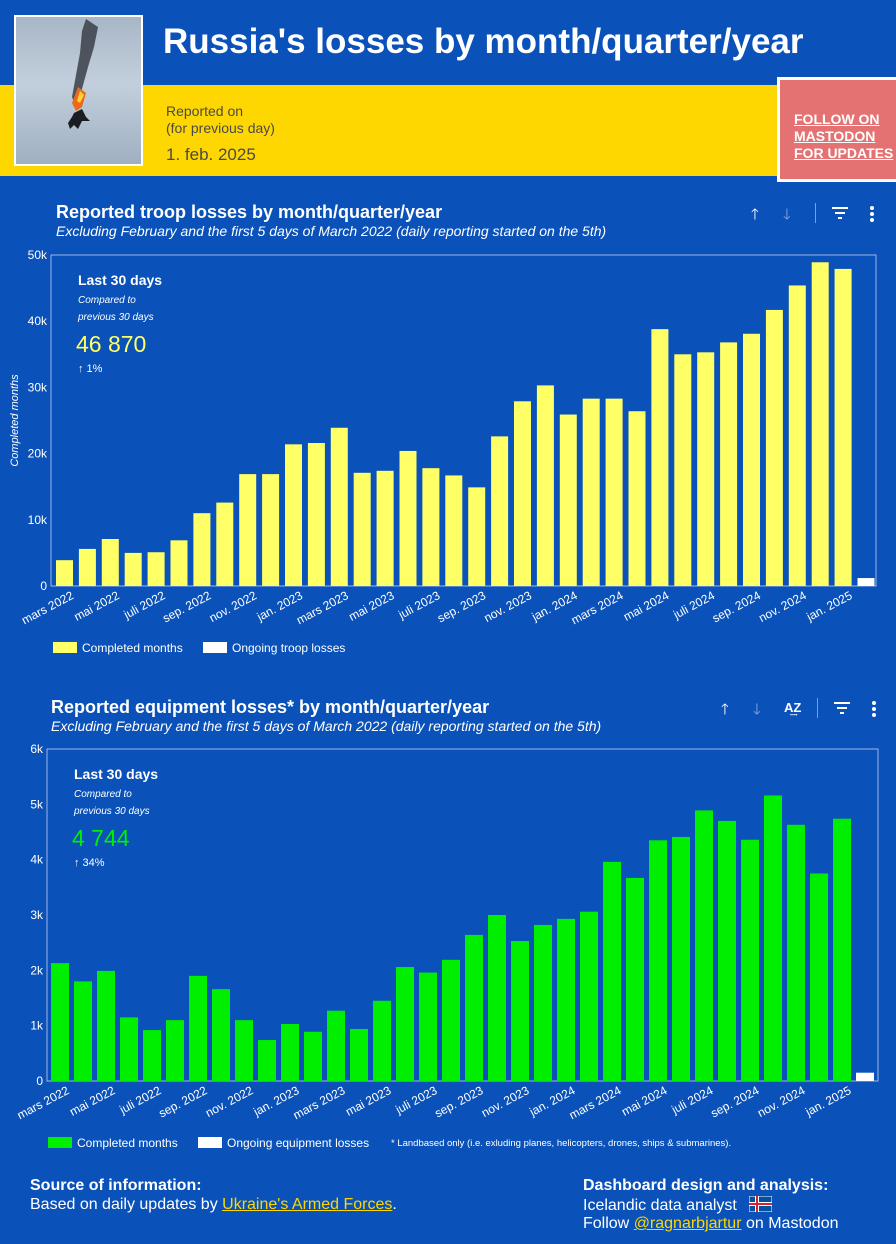 Image resolution: width=896 pixels, height=1244 pixels. What do you see at coordinates (508, 606) in the screenshot?
I see `x-tick-label: nov. 2023` at bounding box center [508, 606].